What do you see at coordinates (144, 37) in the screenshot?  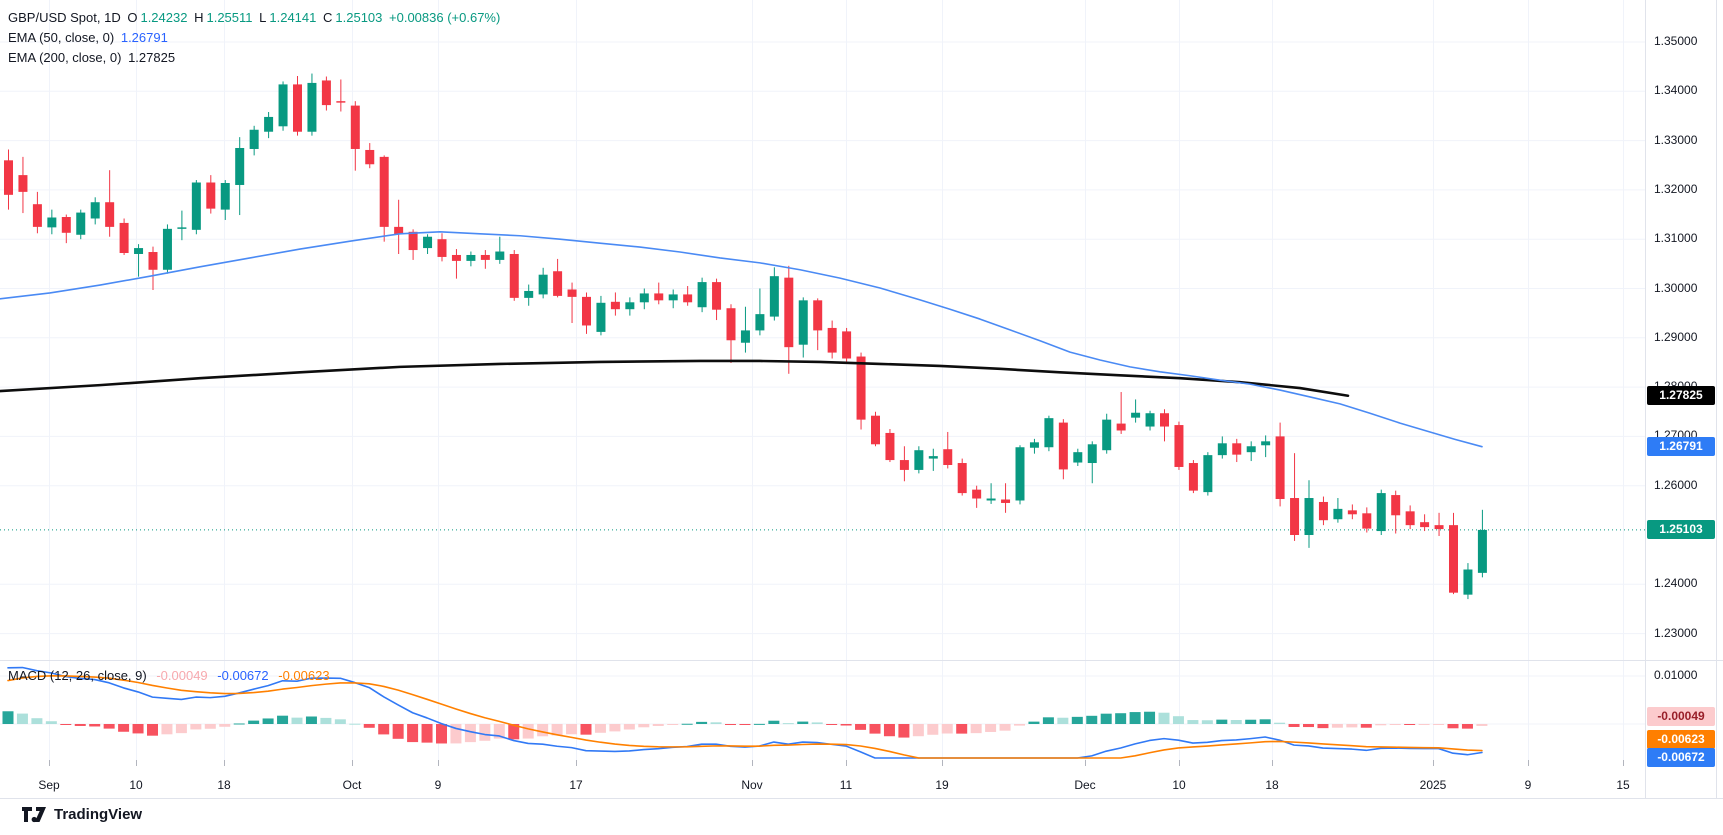 I see `ema50-value: 1.26791` at bounding box center [144, 37].